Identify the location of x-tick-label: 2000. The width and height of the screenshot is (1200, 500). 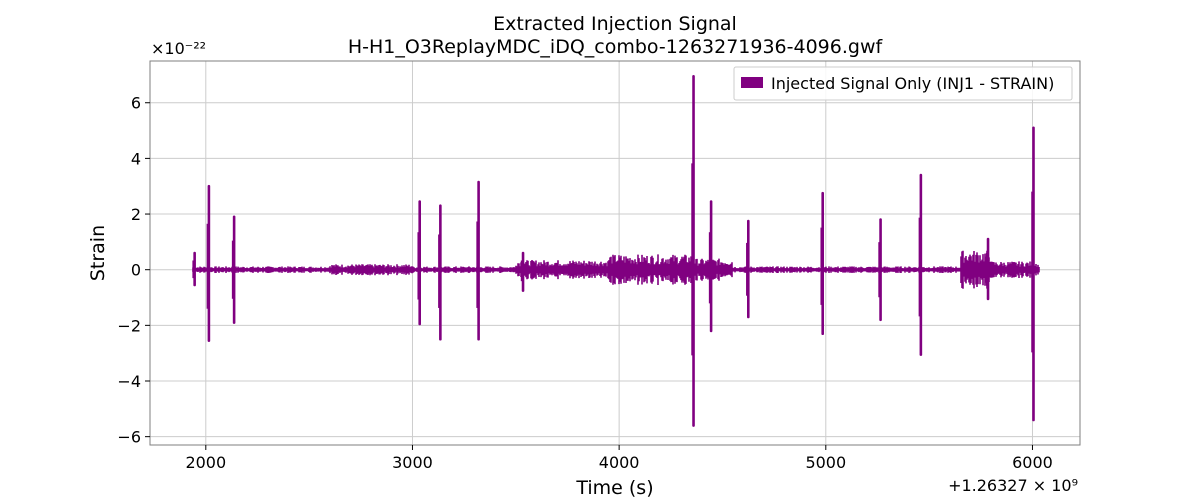
(205, 462).